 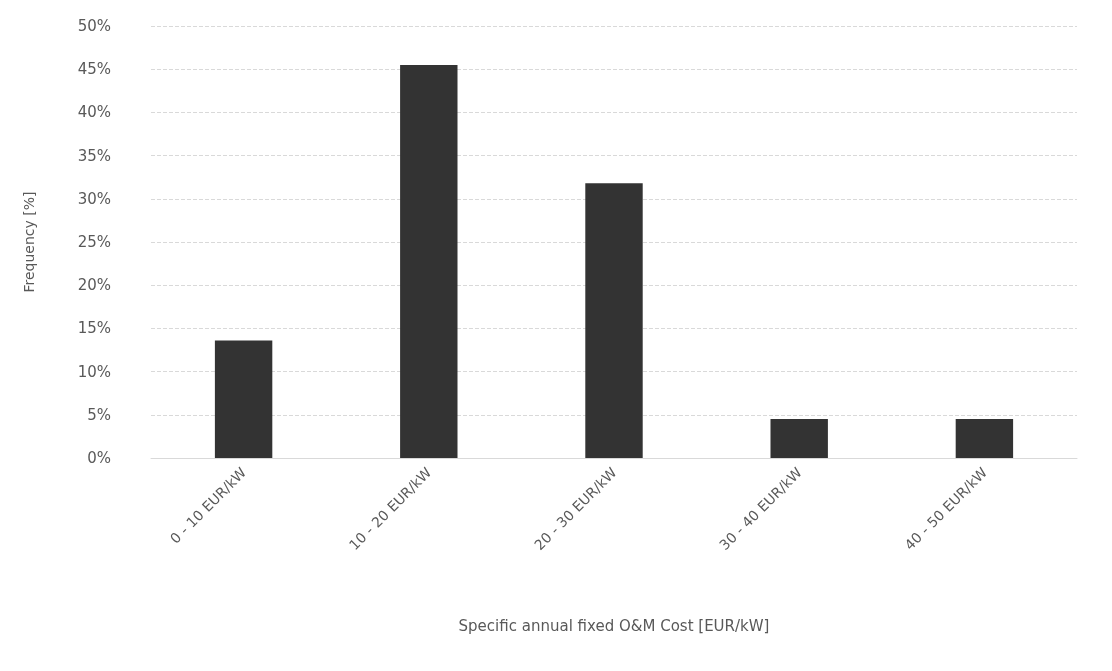 What do you see at coordinates (29, 242) in the screenshot?
I see `y-axis-title: Frequency [%]` at bounding box center [29, 242].